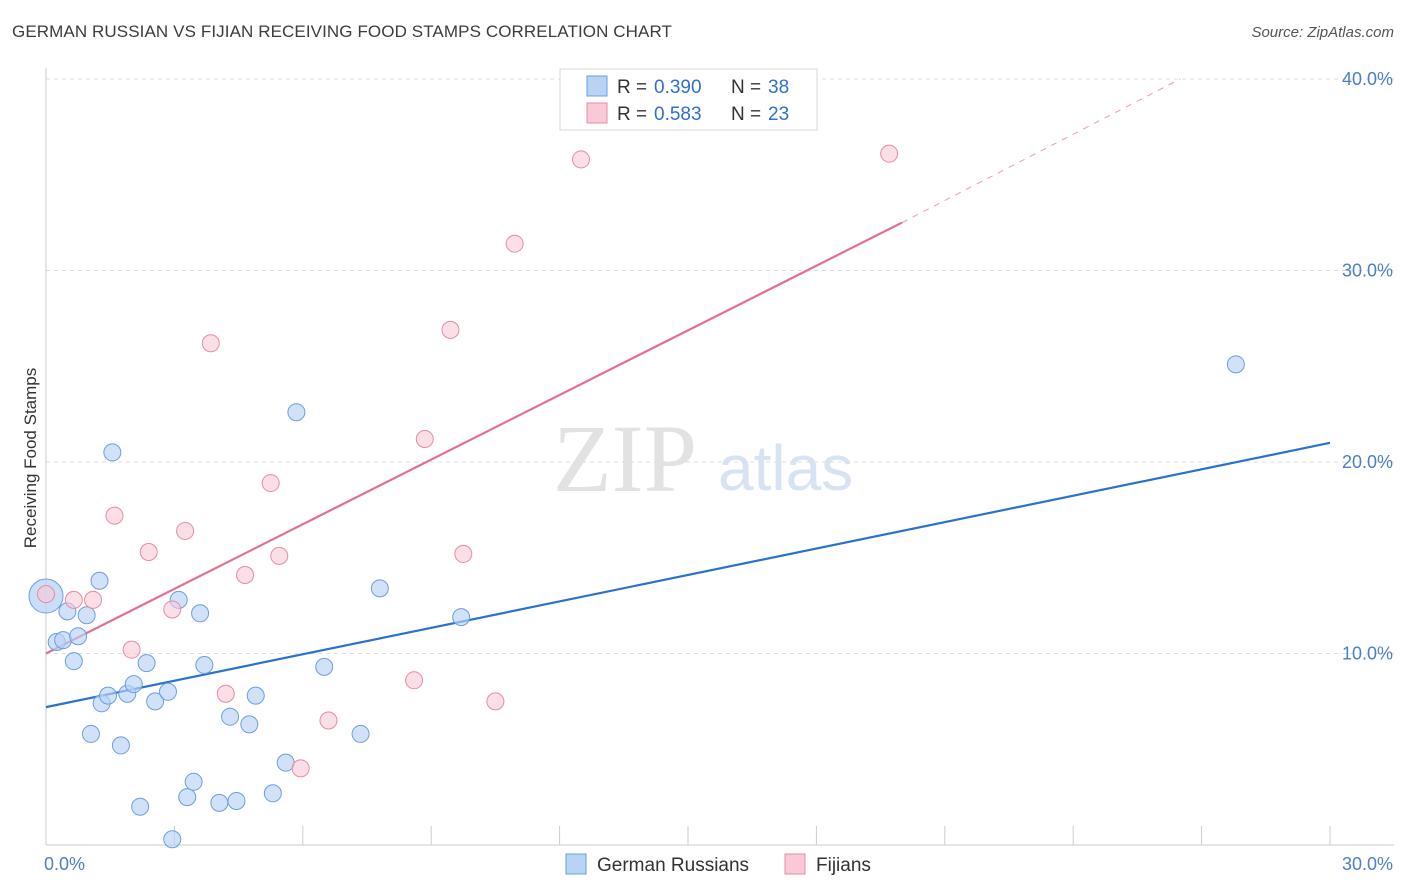 This screenshot has width=1406, height=892. What do you see at coordinates (1367, 79) in the screenshot?
I see `y-tick-label-3: 40.0%` at bounding box center [1367, 79].